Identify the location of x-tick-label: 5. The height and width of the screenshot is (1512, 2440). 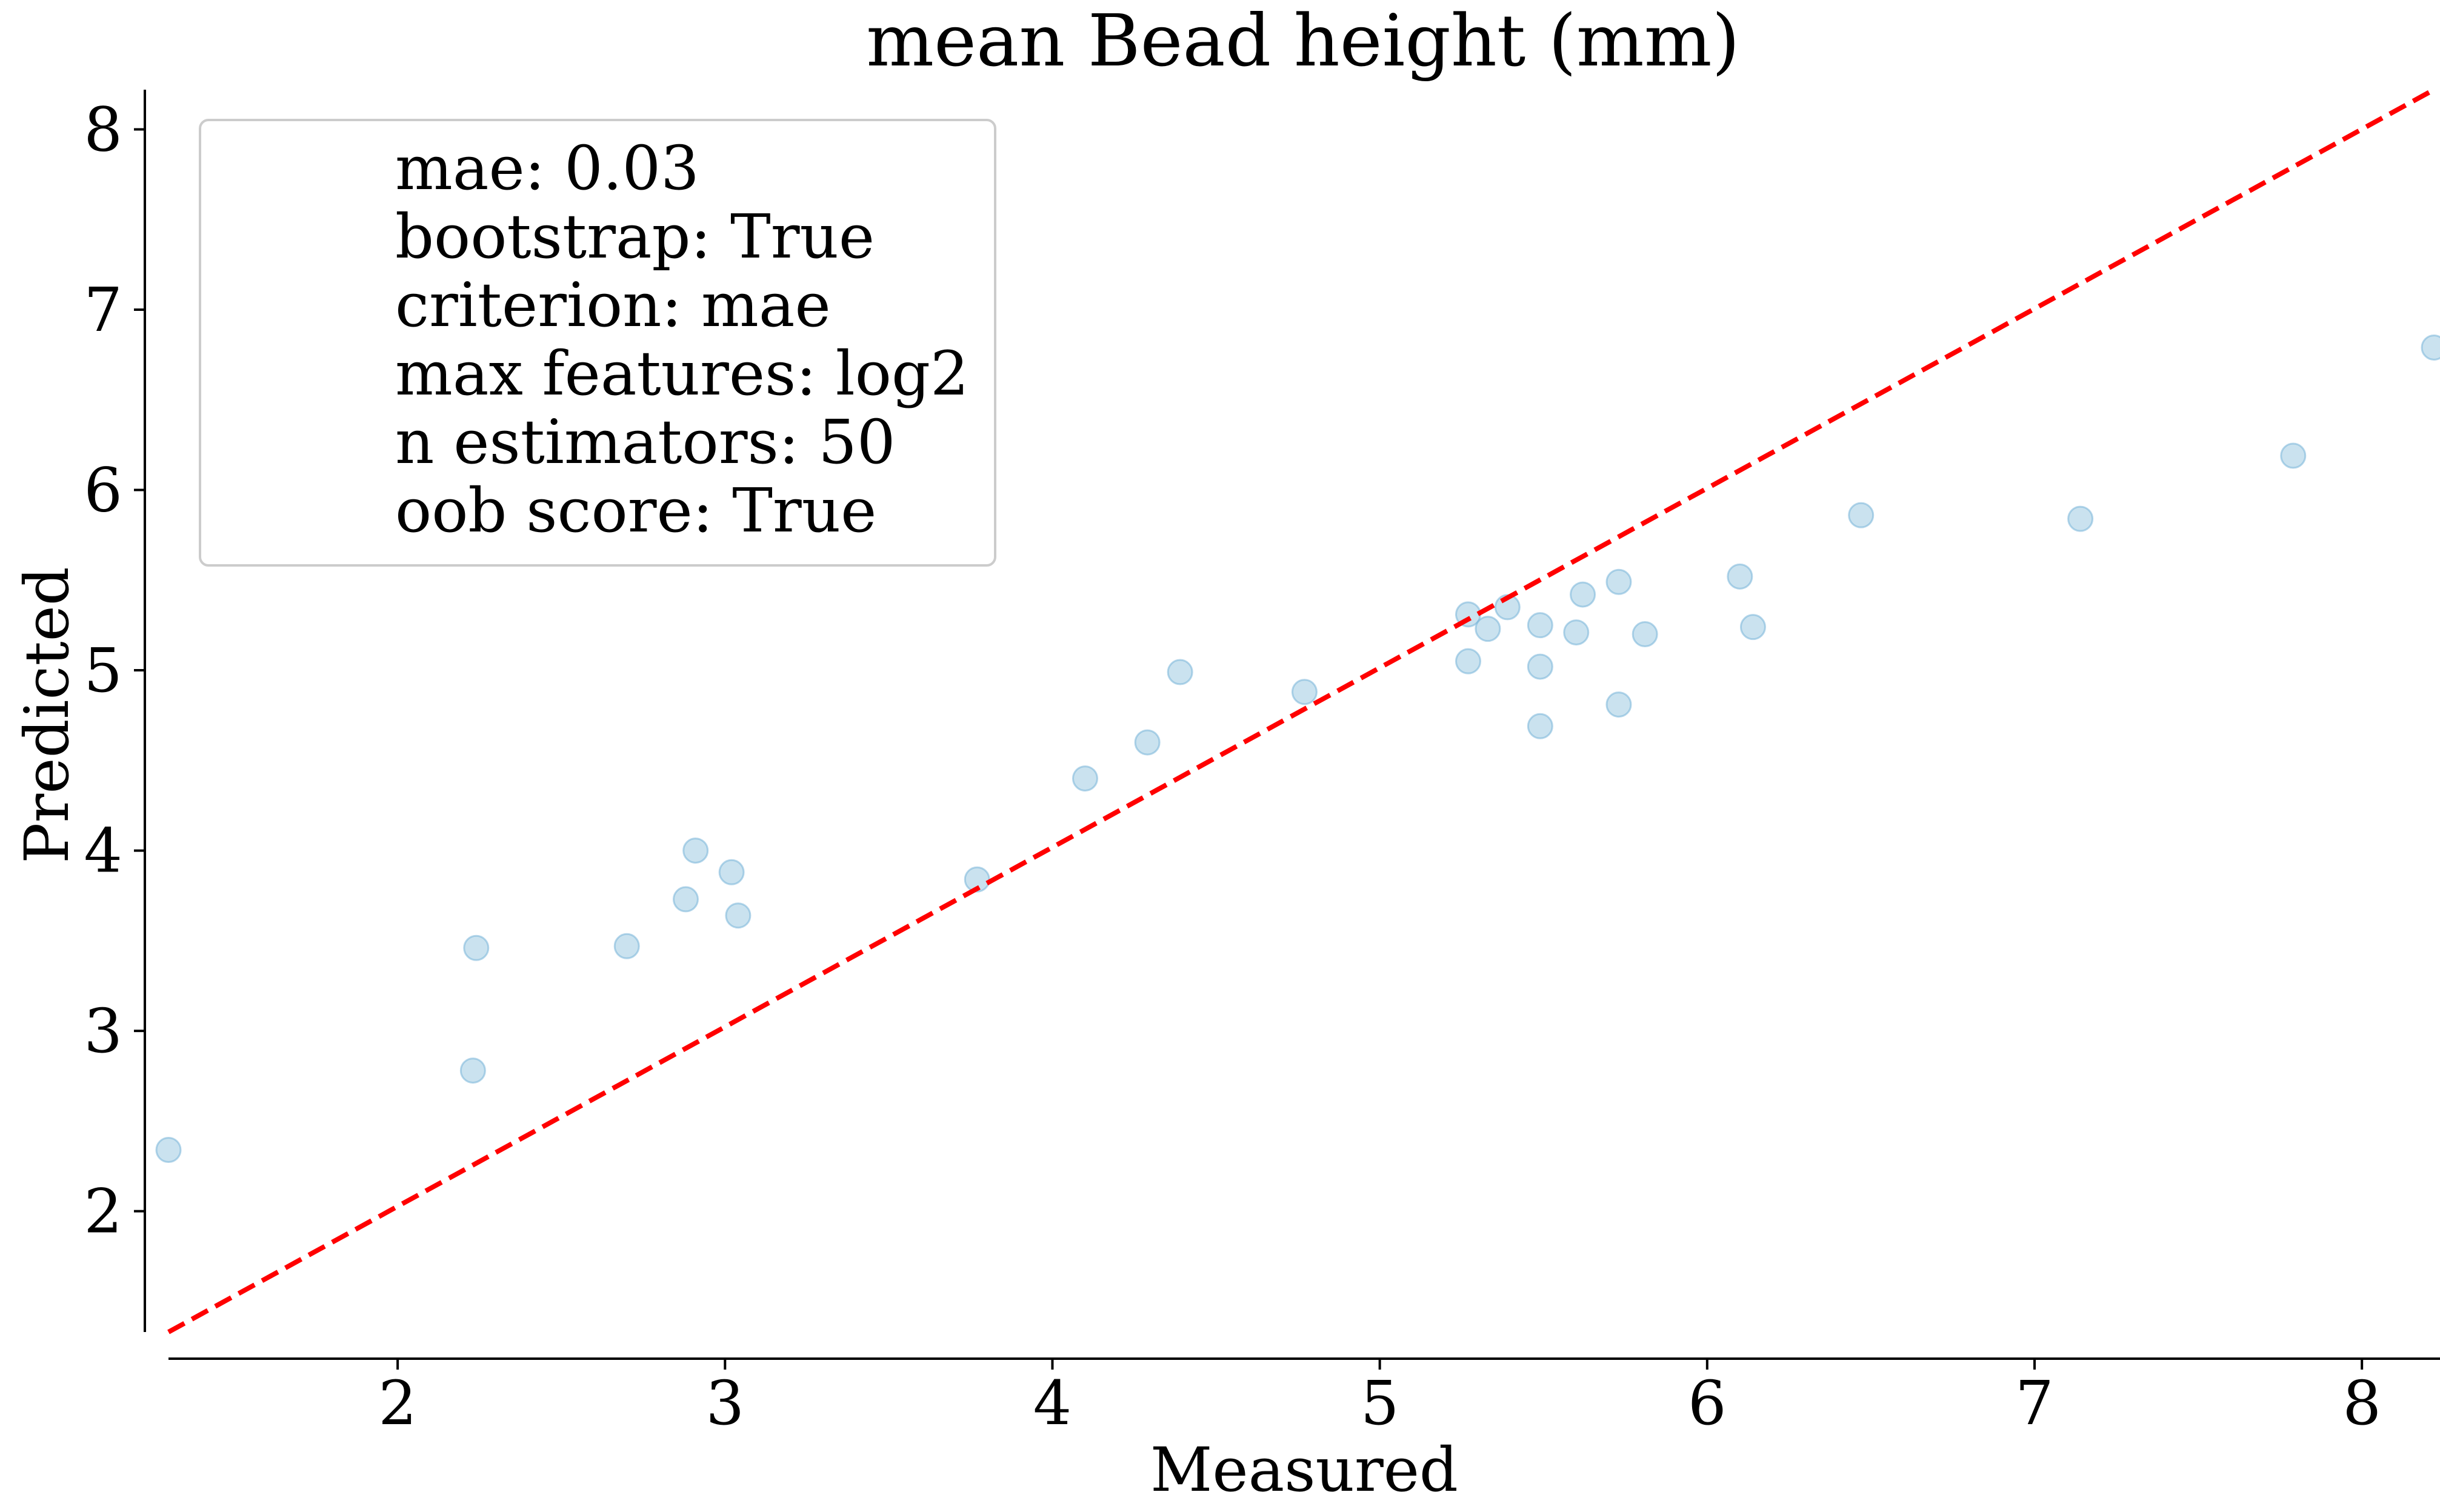
(1380, 1403).